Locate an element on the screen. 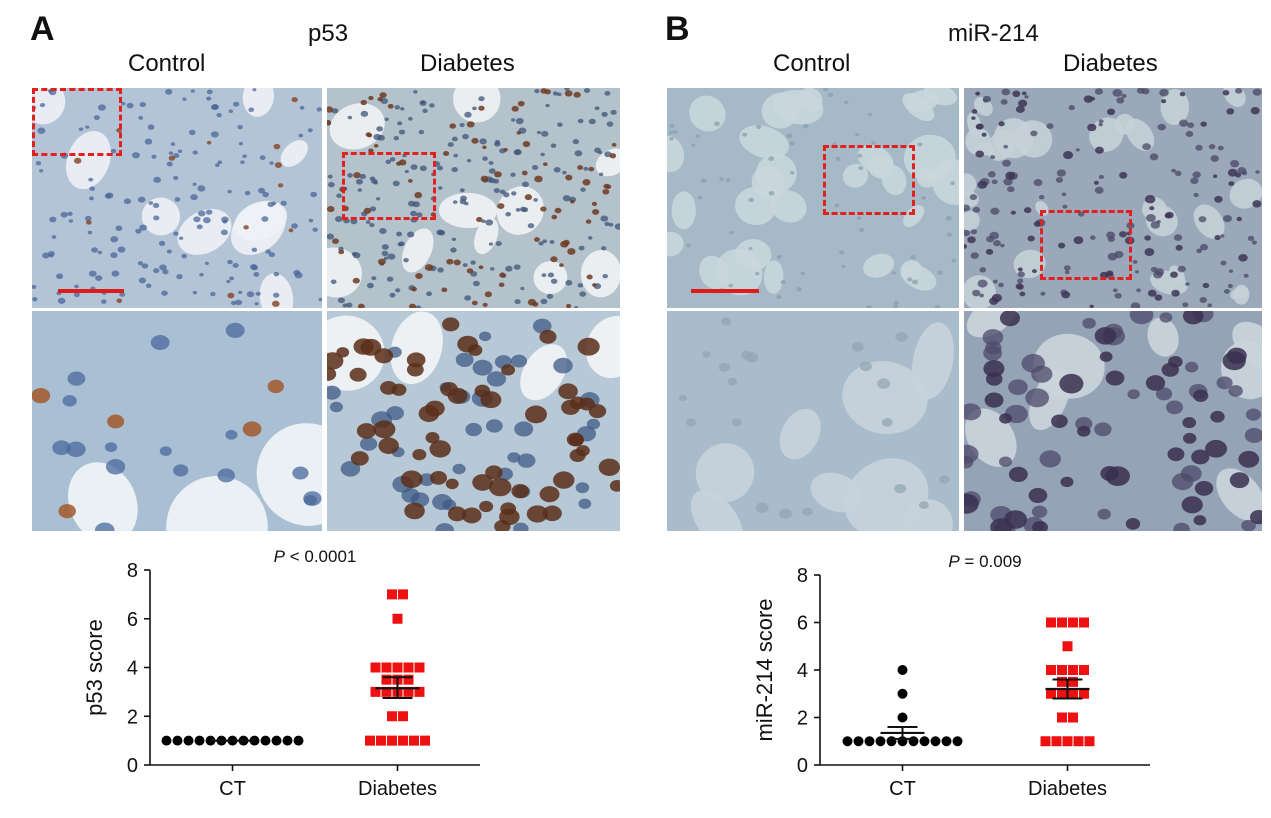 Image resolution: width=1271 pixels, height=818 pixels. roi-box-b-control is located at coordinates (869, 180).